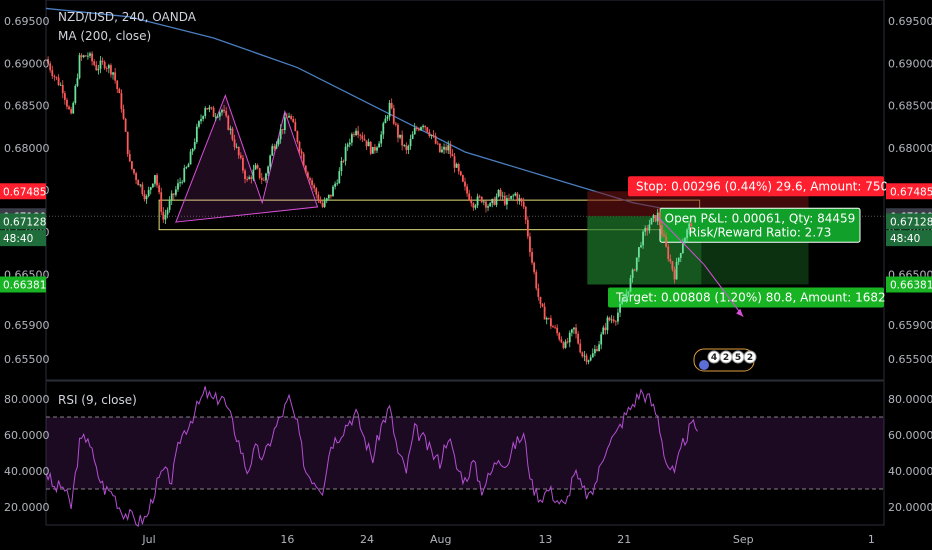 Image resolution: width=932 pixels, height=550 pixels. Describe the element at coordinates (27, 453) in the screenshot. I see `left-rsi-axis: 80.0000 60.0000 40.0000 20.0000` at that location.